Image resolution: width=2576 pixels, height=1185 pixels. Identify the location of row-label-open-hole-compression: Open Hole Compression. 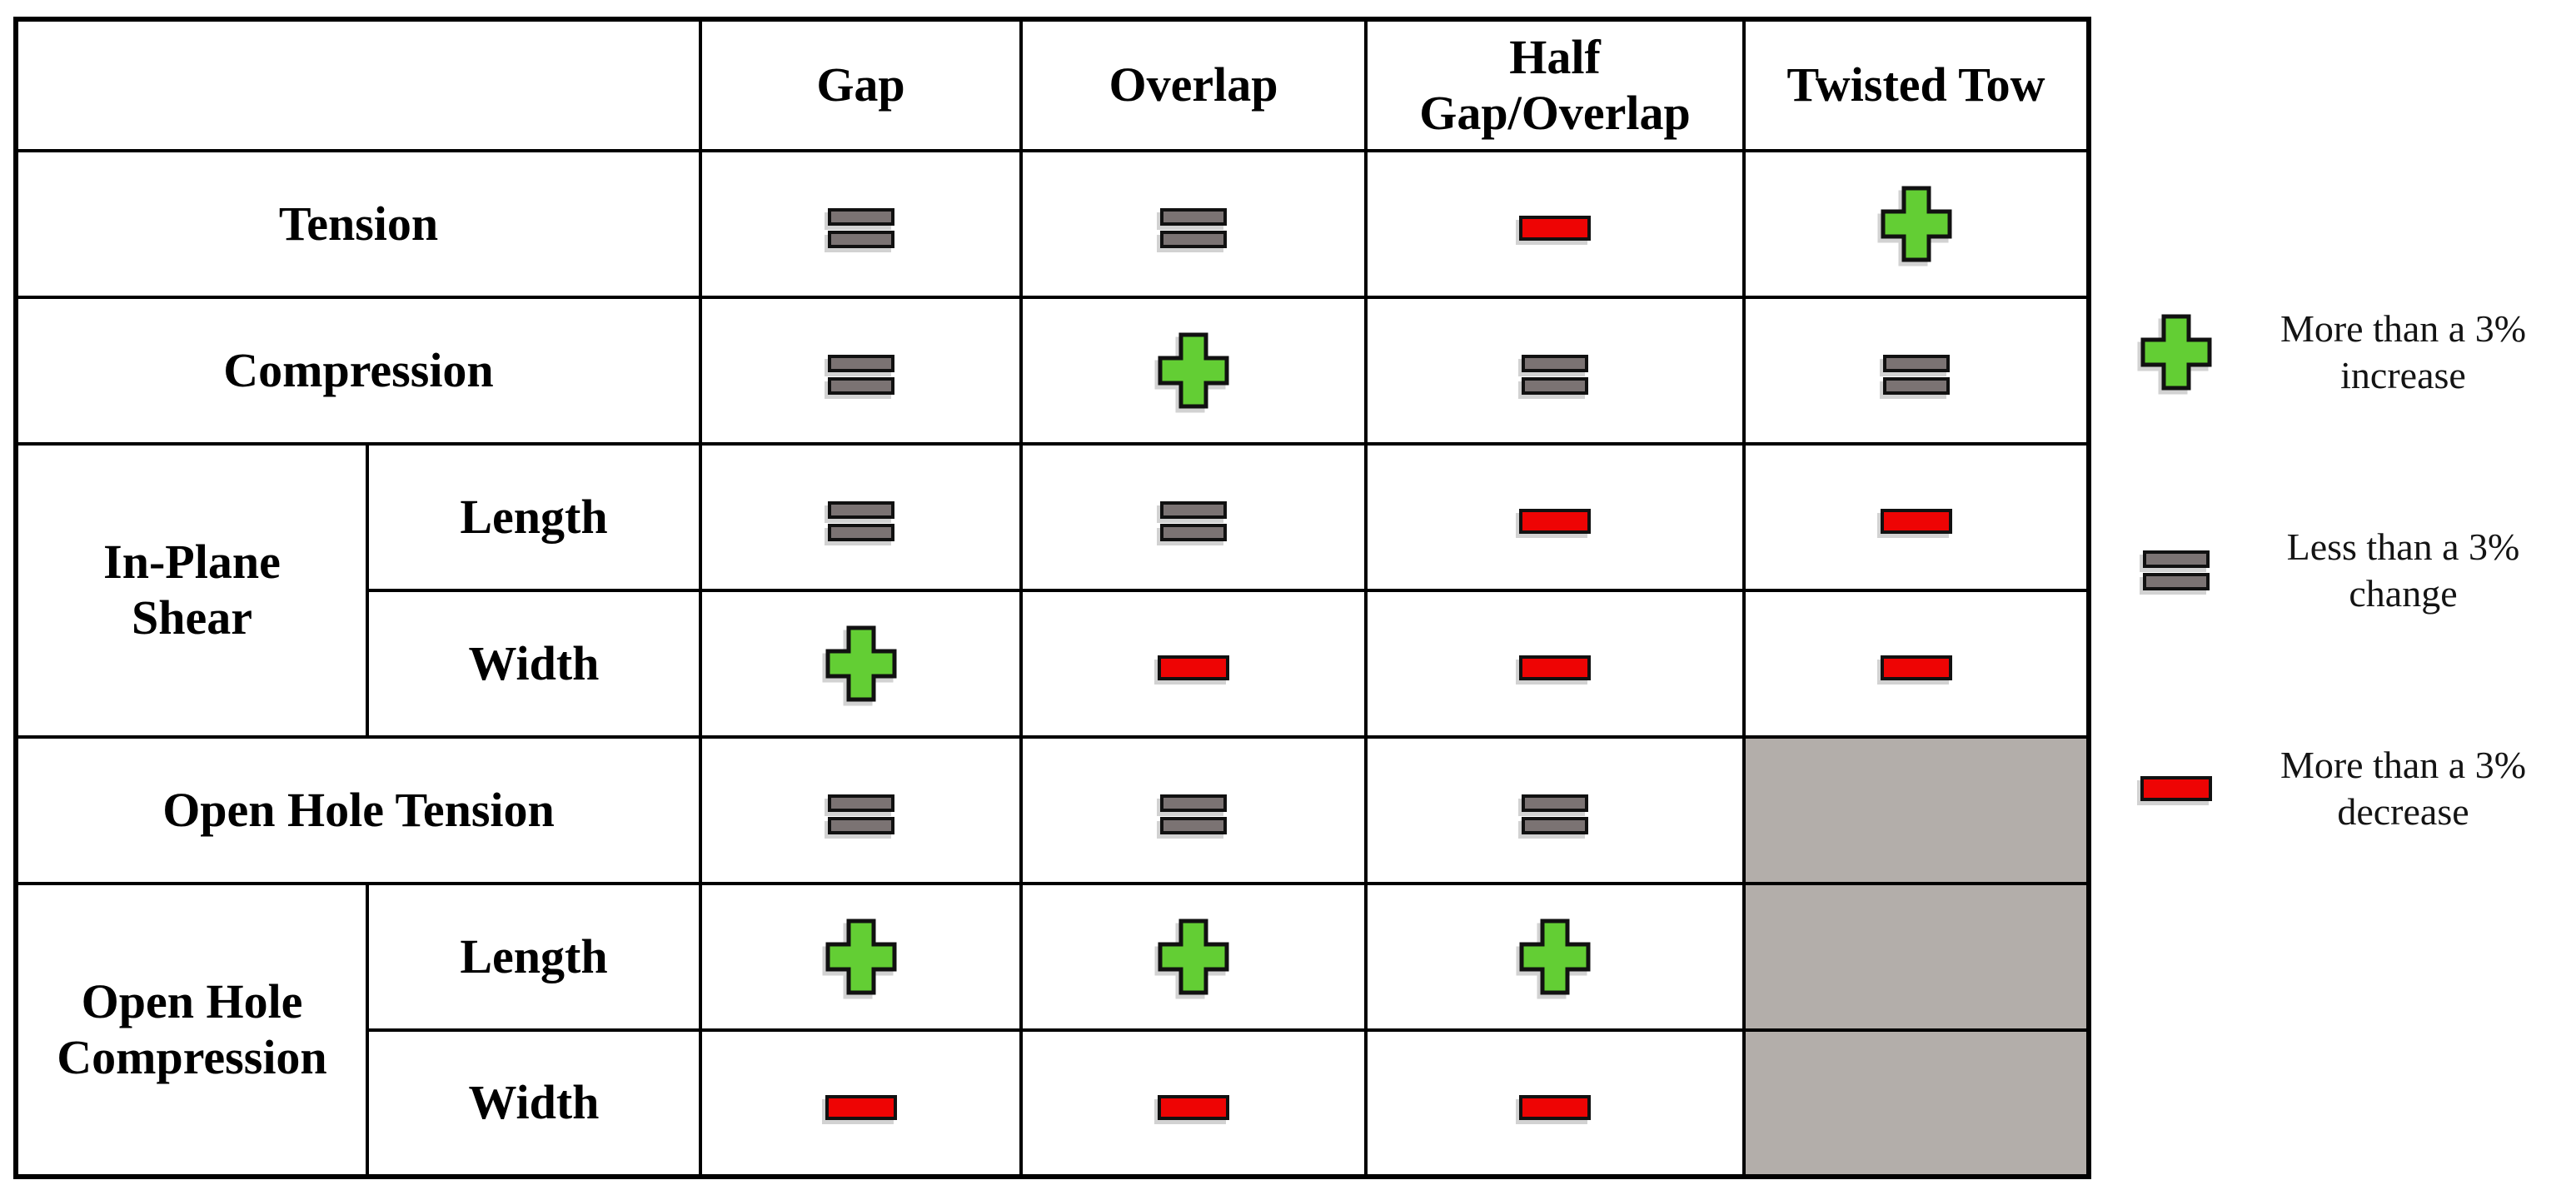
(191, 1030).